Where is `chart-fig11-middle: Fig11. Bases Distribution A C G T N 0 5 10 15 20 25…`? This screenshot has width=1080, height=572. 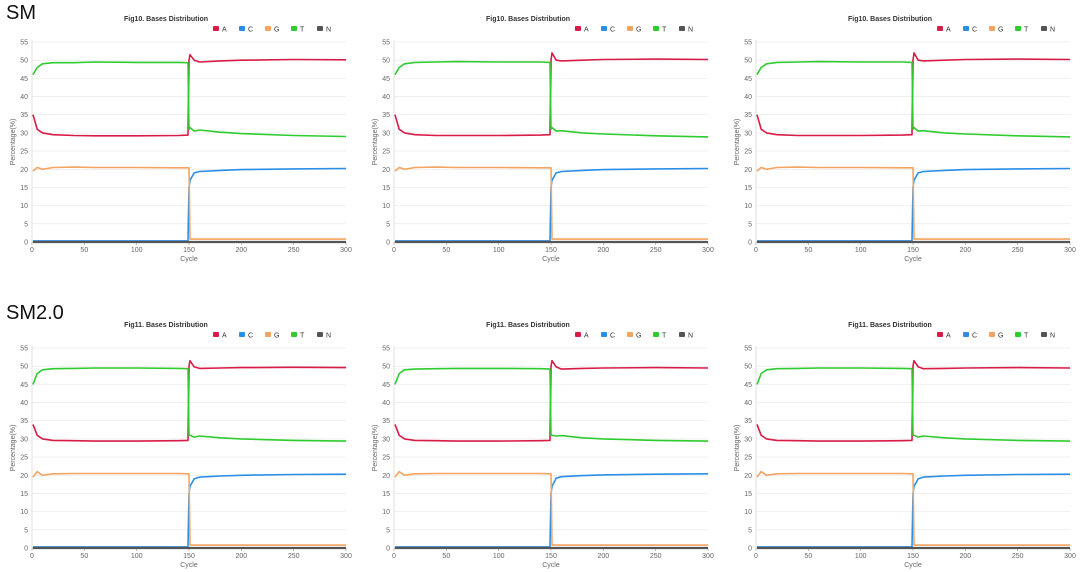 chart-fig11-middle: Fig11. Bases Distribution A C G T N 0 5 10 15 20 25… is located at coordinates (543, 445).